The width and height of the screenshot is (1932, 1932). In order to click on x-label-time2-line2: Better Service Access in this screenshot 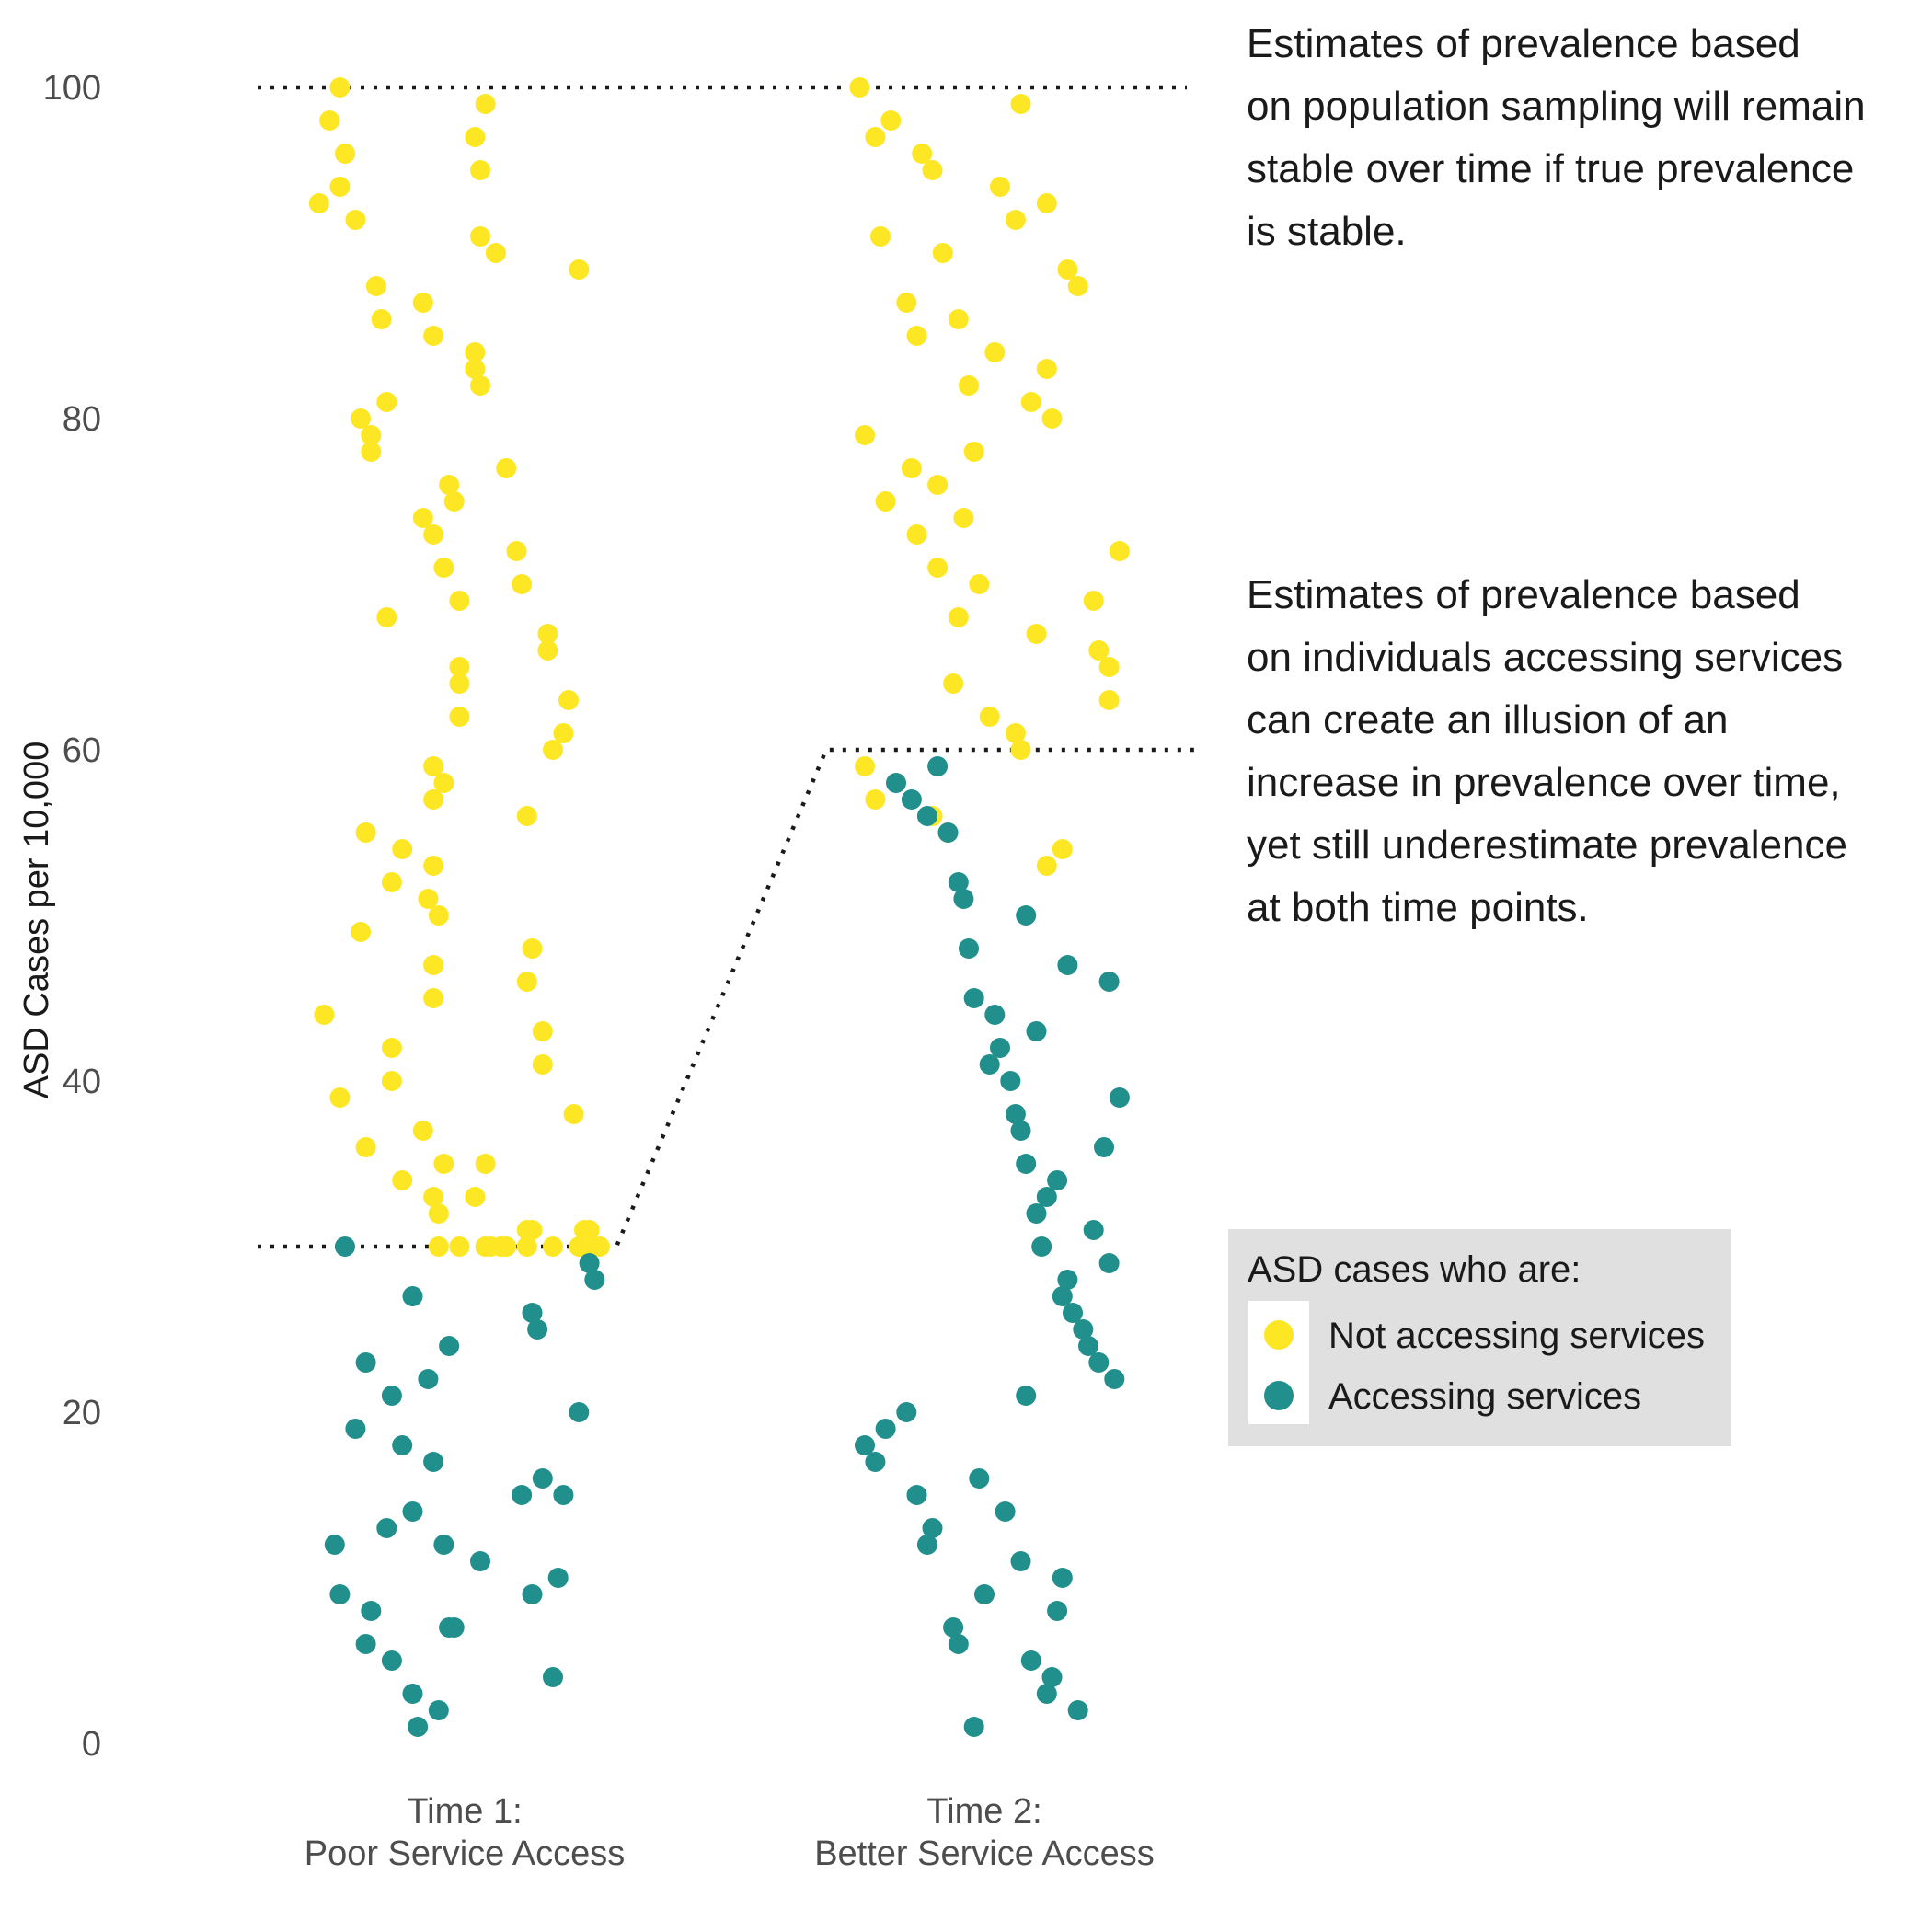, I will do `click(984, 1853)`.